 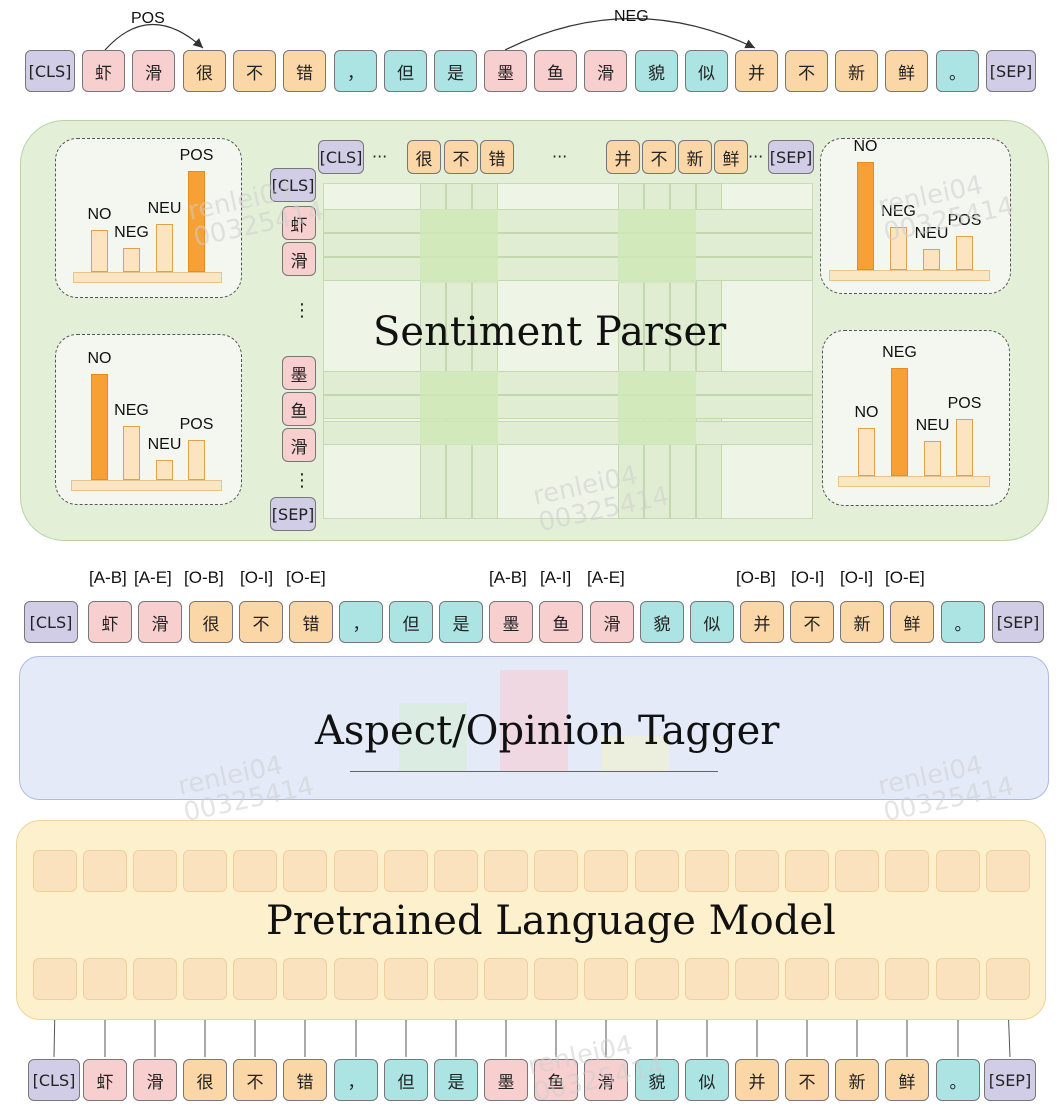 What do you see at coordinates (355, 71) in the screenshot?
I see `top-sentence-token: ，` at bounding box center [355, 71].